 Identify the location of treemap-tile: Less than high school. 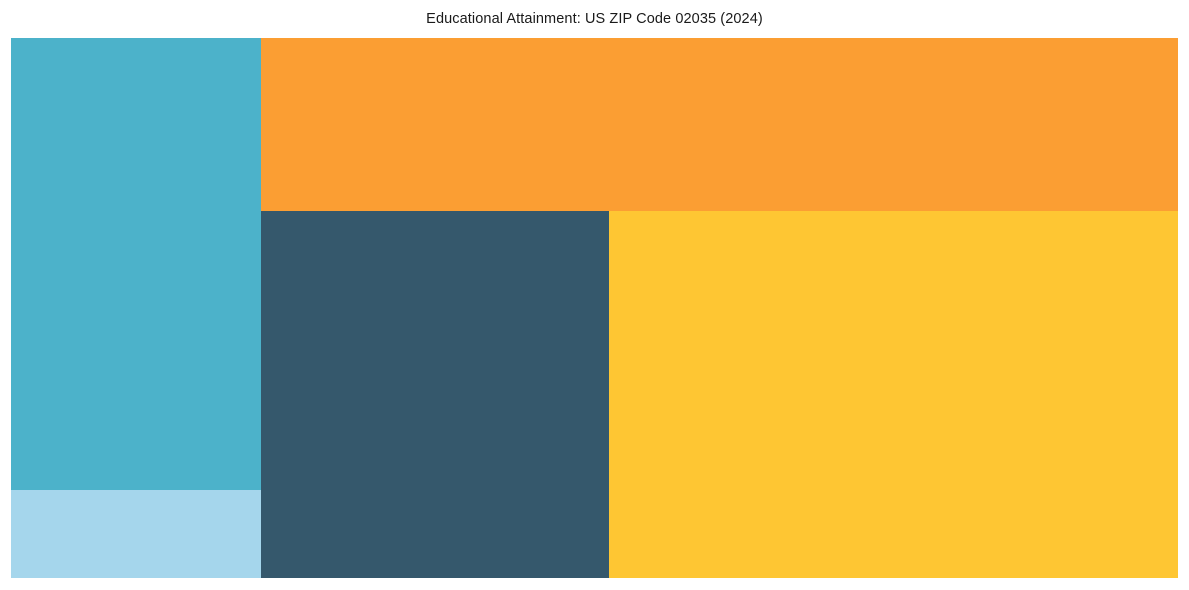
(136, 534).